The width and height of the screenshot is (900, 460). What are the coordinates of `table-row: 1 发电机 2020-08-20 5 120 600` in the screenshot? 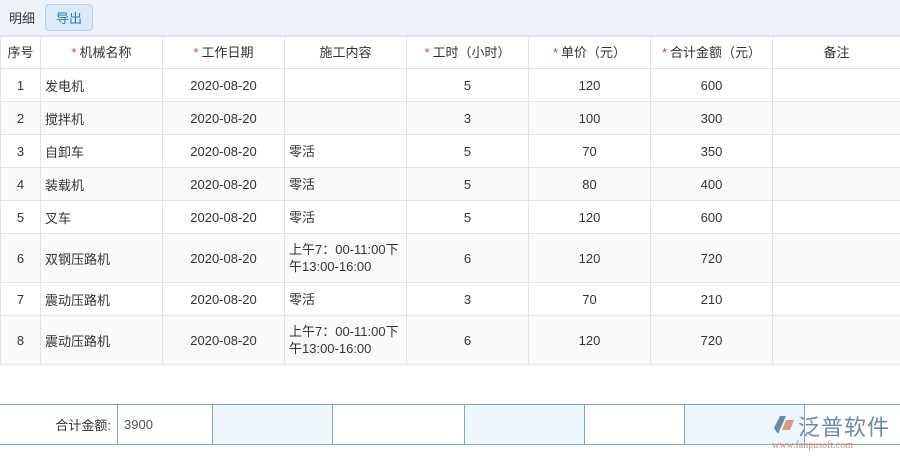 It's located at (450, 85).